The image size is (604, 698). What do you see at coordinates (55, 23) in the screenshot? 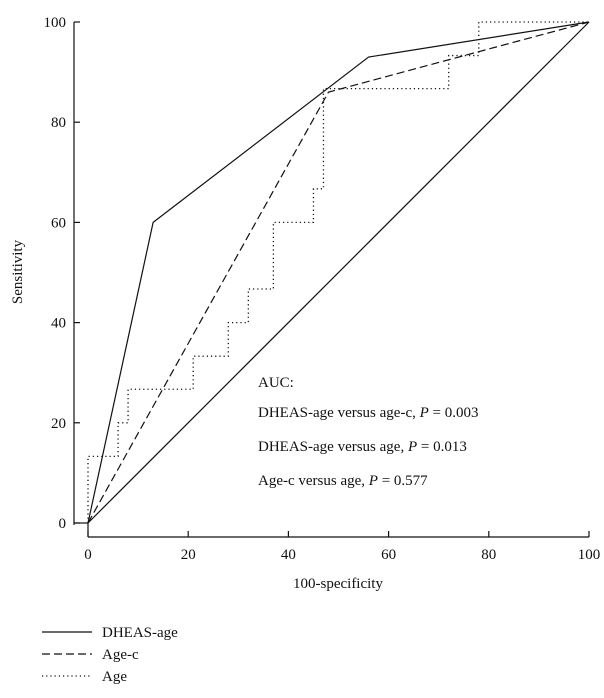
I see `y-tick-label: 100` at bounding box center [55, 23].